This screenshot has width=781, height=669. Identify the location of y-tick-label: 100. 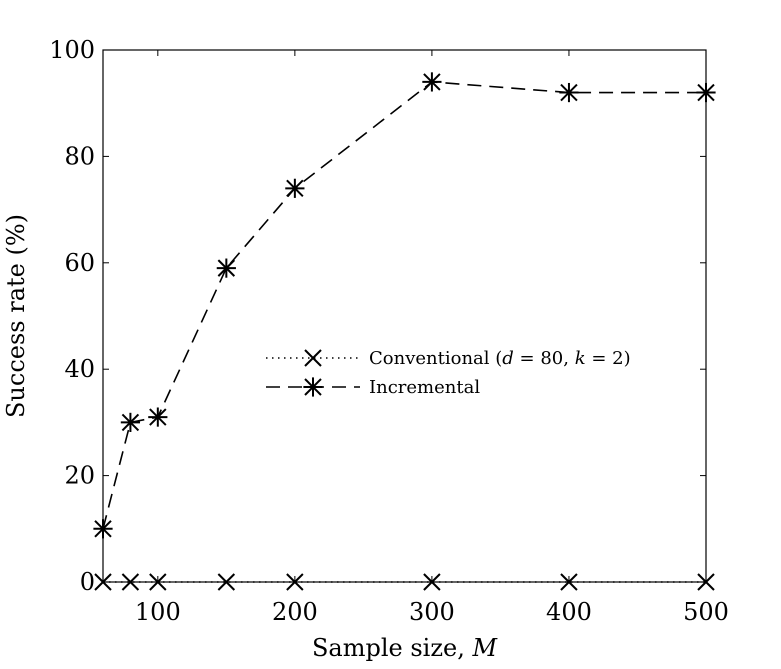
(72, 50).